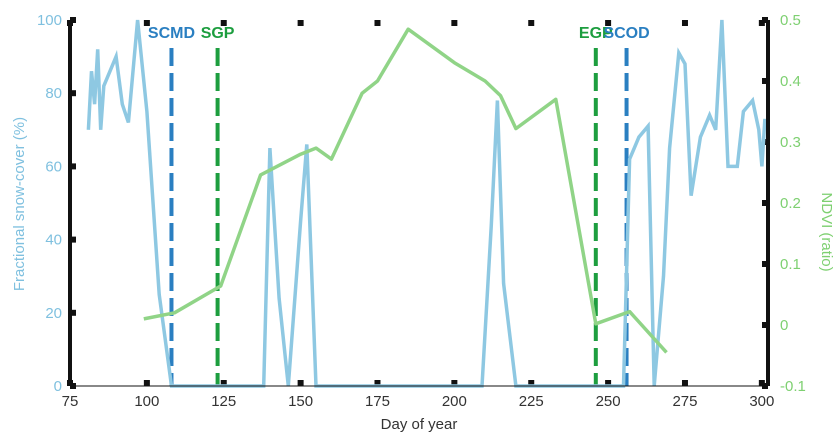  Describe the element at coordinates (419, 424) in the screenshot. I see `x-axis-label: Day of year` at that location.